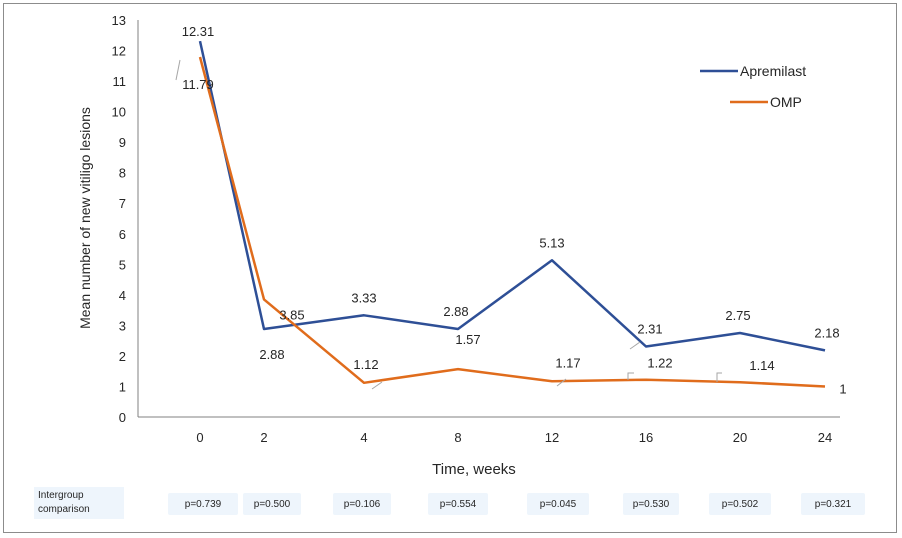  I want to click on legend-label-omp: OMP, so click(786, 102).